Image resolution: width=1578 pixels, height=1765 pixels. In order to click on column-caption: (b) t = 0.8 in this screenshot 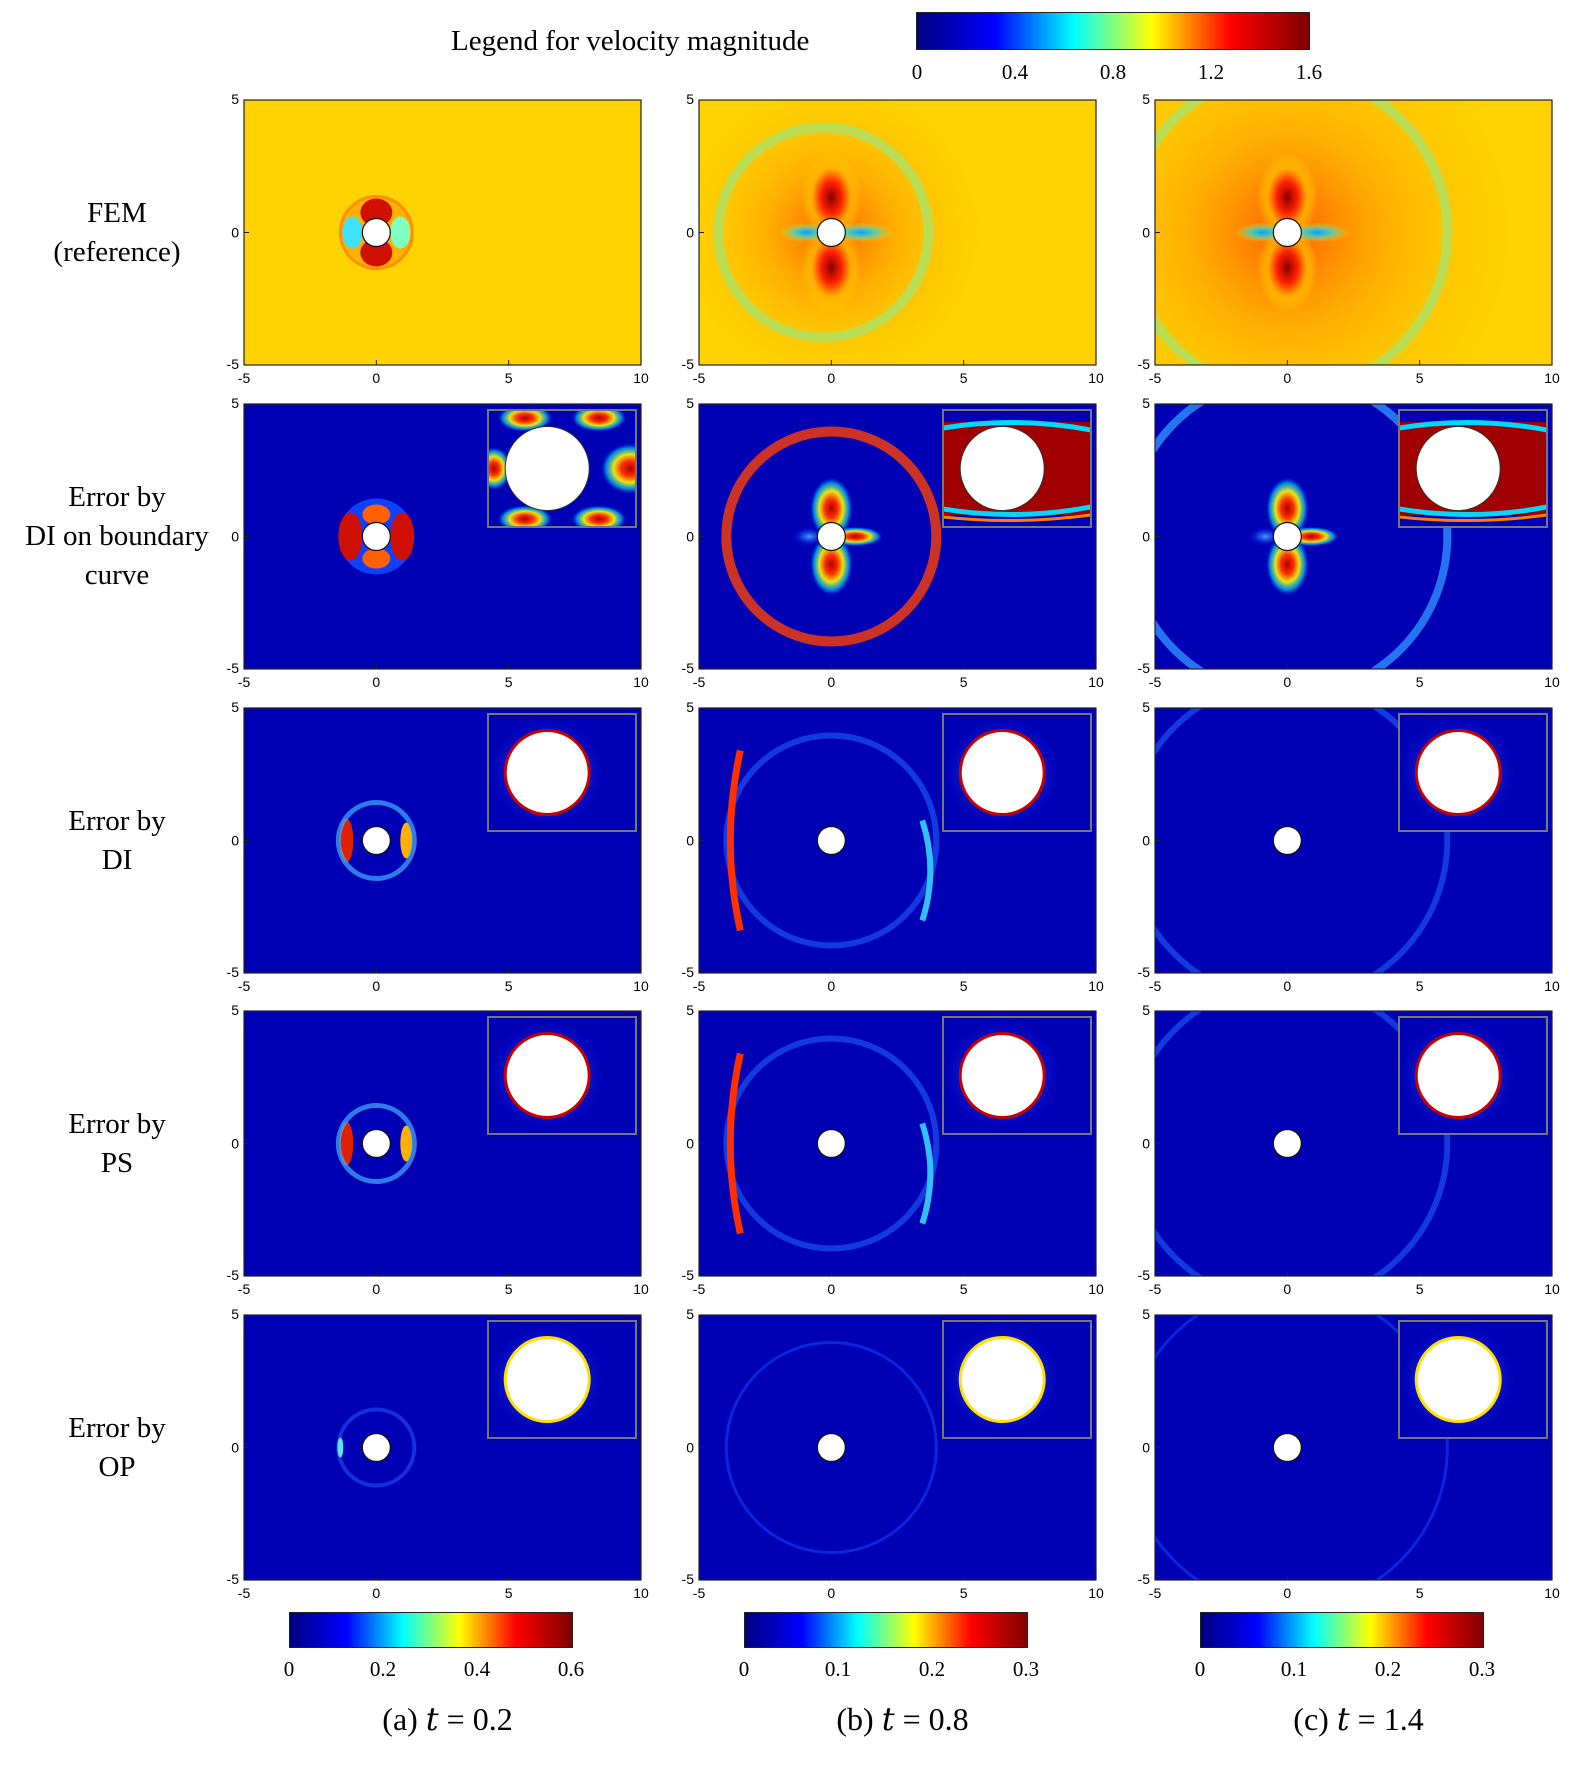, I will do `click(902, 1719)`.